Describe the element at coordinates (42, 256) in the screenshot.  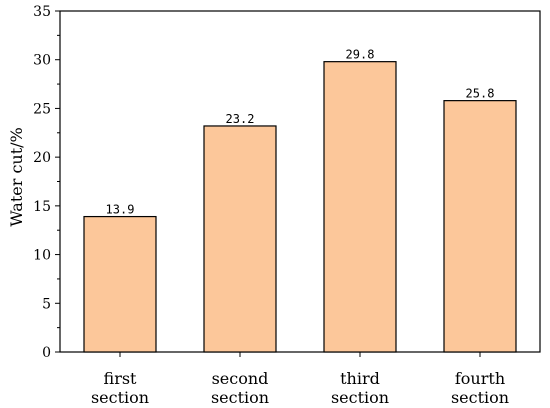
I see `y-tick-label-10: 10` at that location.